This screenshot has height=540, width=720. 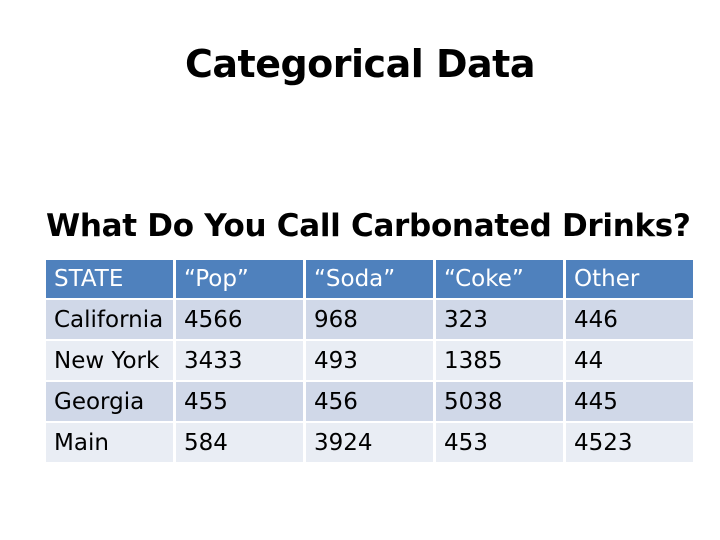 I want to click on table-row: New York 3433 493 1385 44, so click(x=369, y=361).